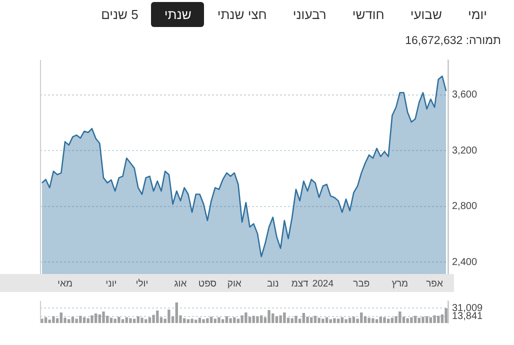  Describe the element at coordinates (465, 95) in the screenshot. I see `y-tick-label: 3,600` at that location.